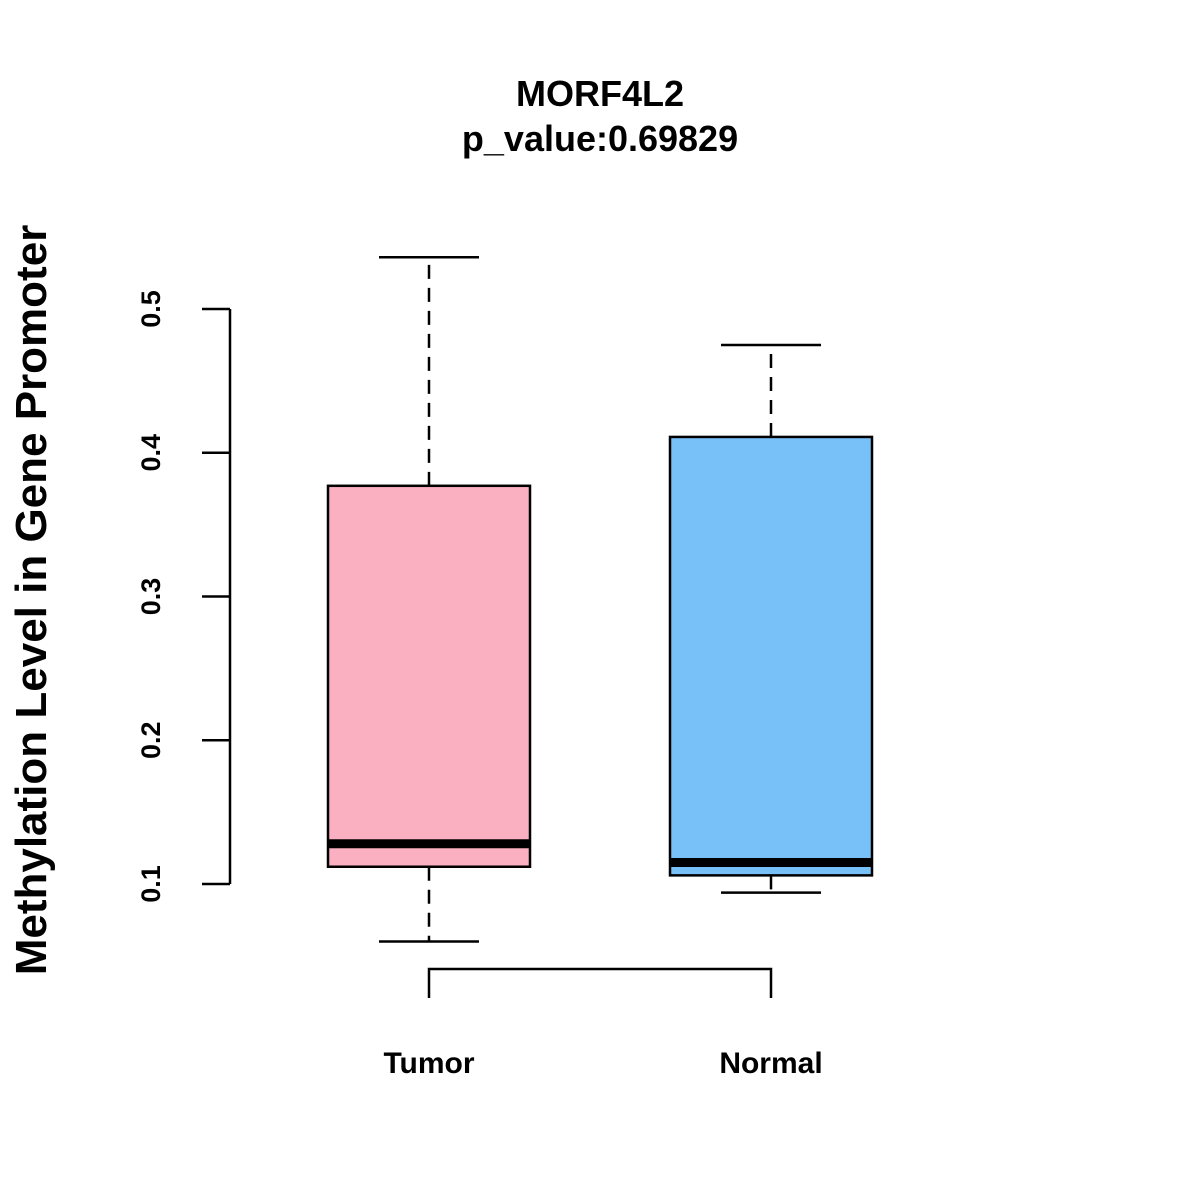  I want to click on box-normal, so click(771, 618).